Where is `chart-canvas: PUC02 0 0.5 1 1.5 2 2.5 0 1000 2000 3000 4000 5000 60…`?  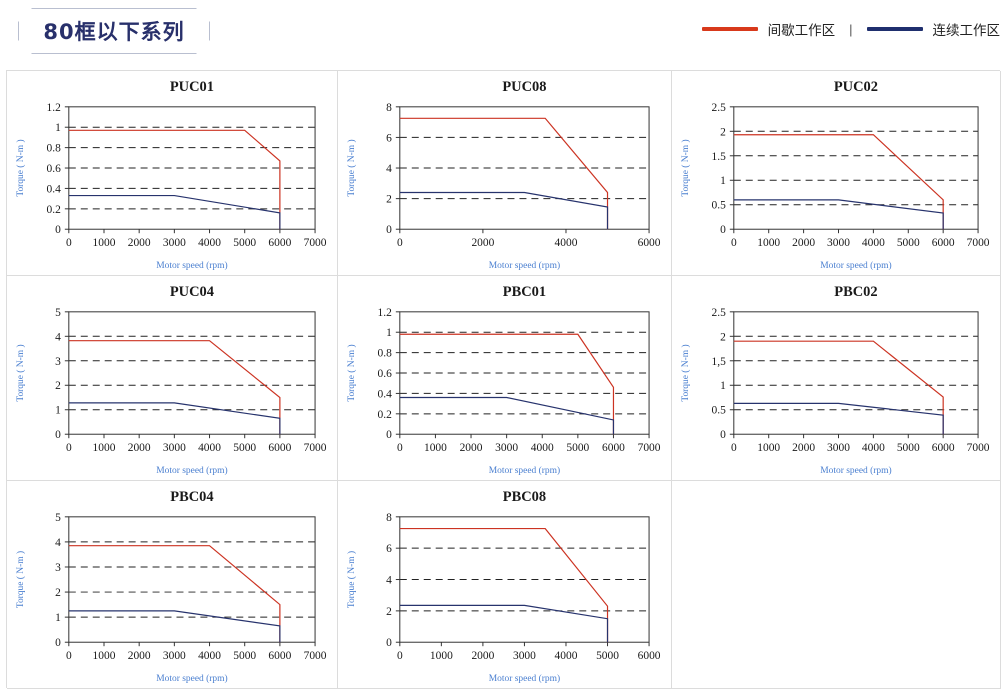 chart-canvas: PUC02 0 0.5 1 1.5 2 2.5 0 1000 2000 3000 4000 5000 60… is located at coordinates (835, 175).